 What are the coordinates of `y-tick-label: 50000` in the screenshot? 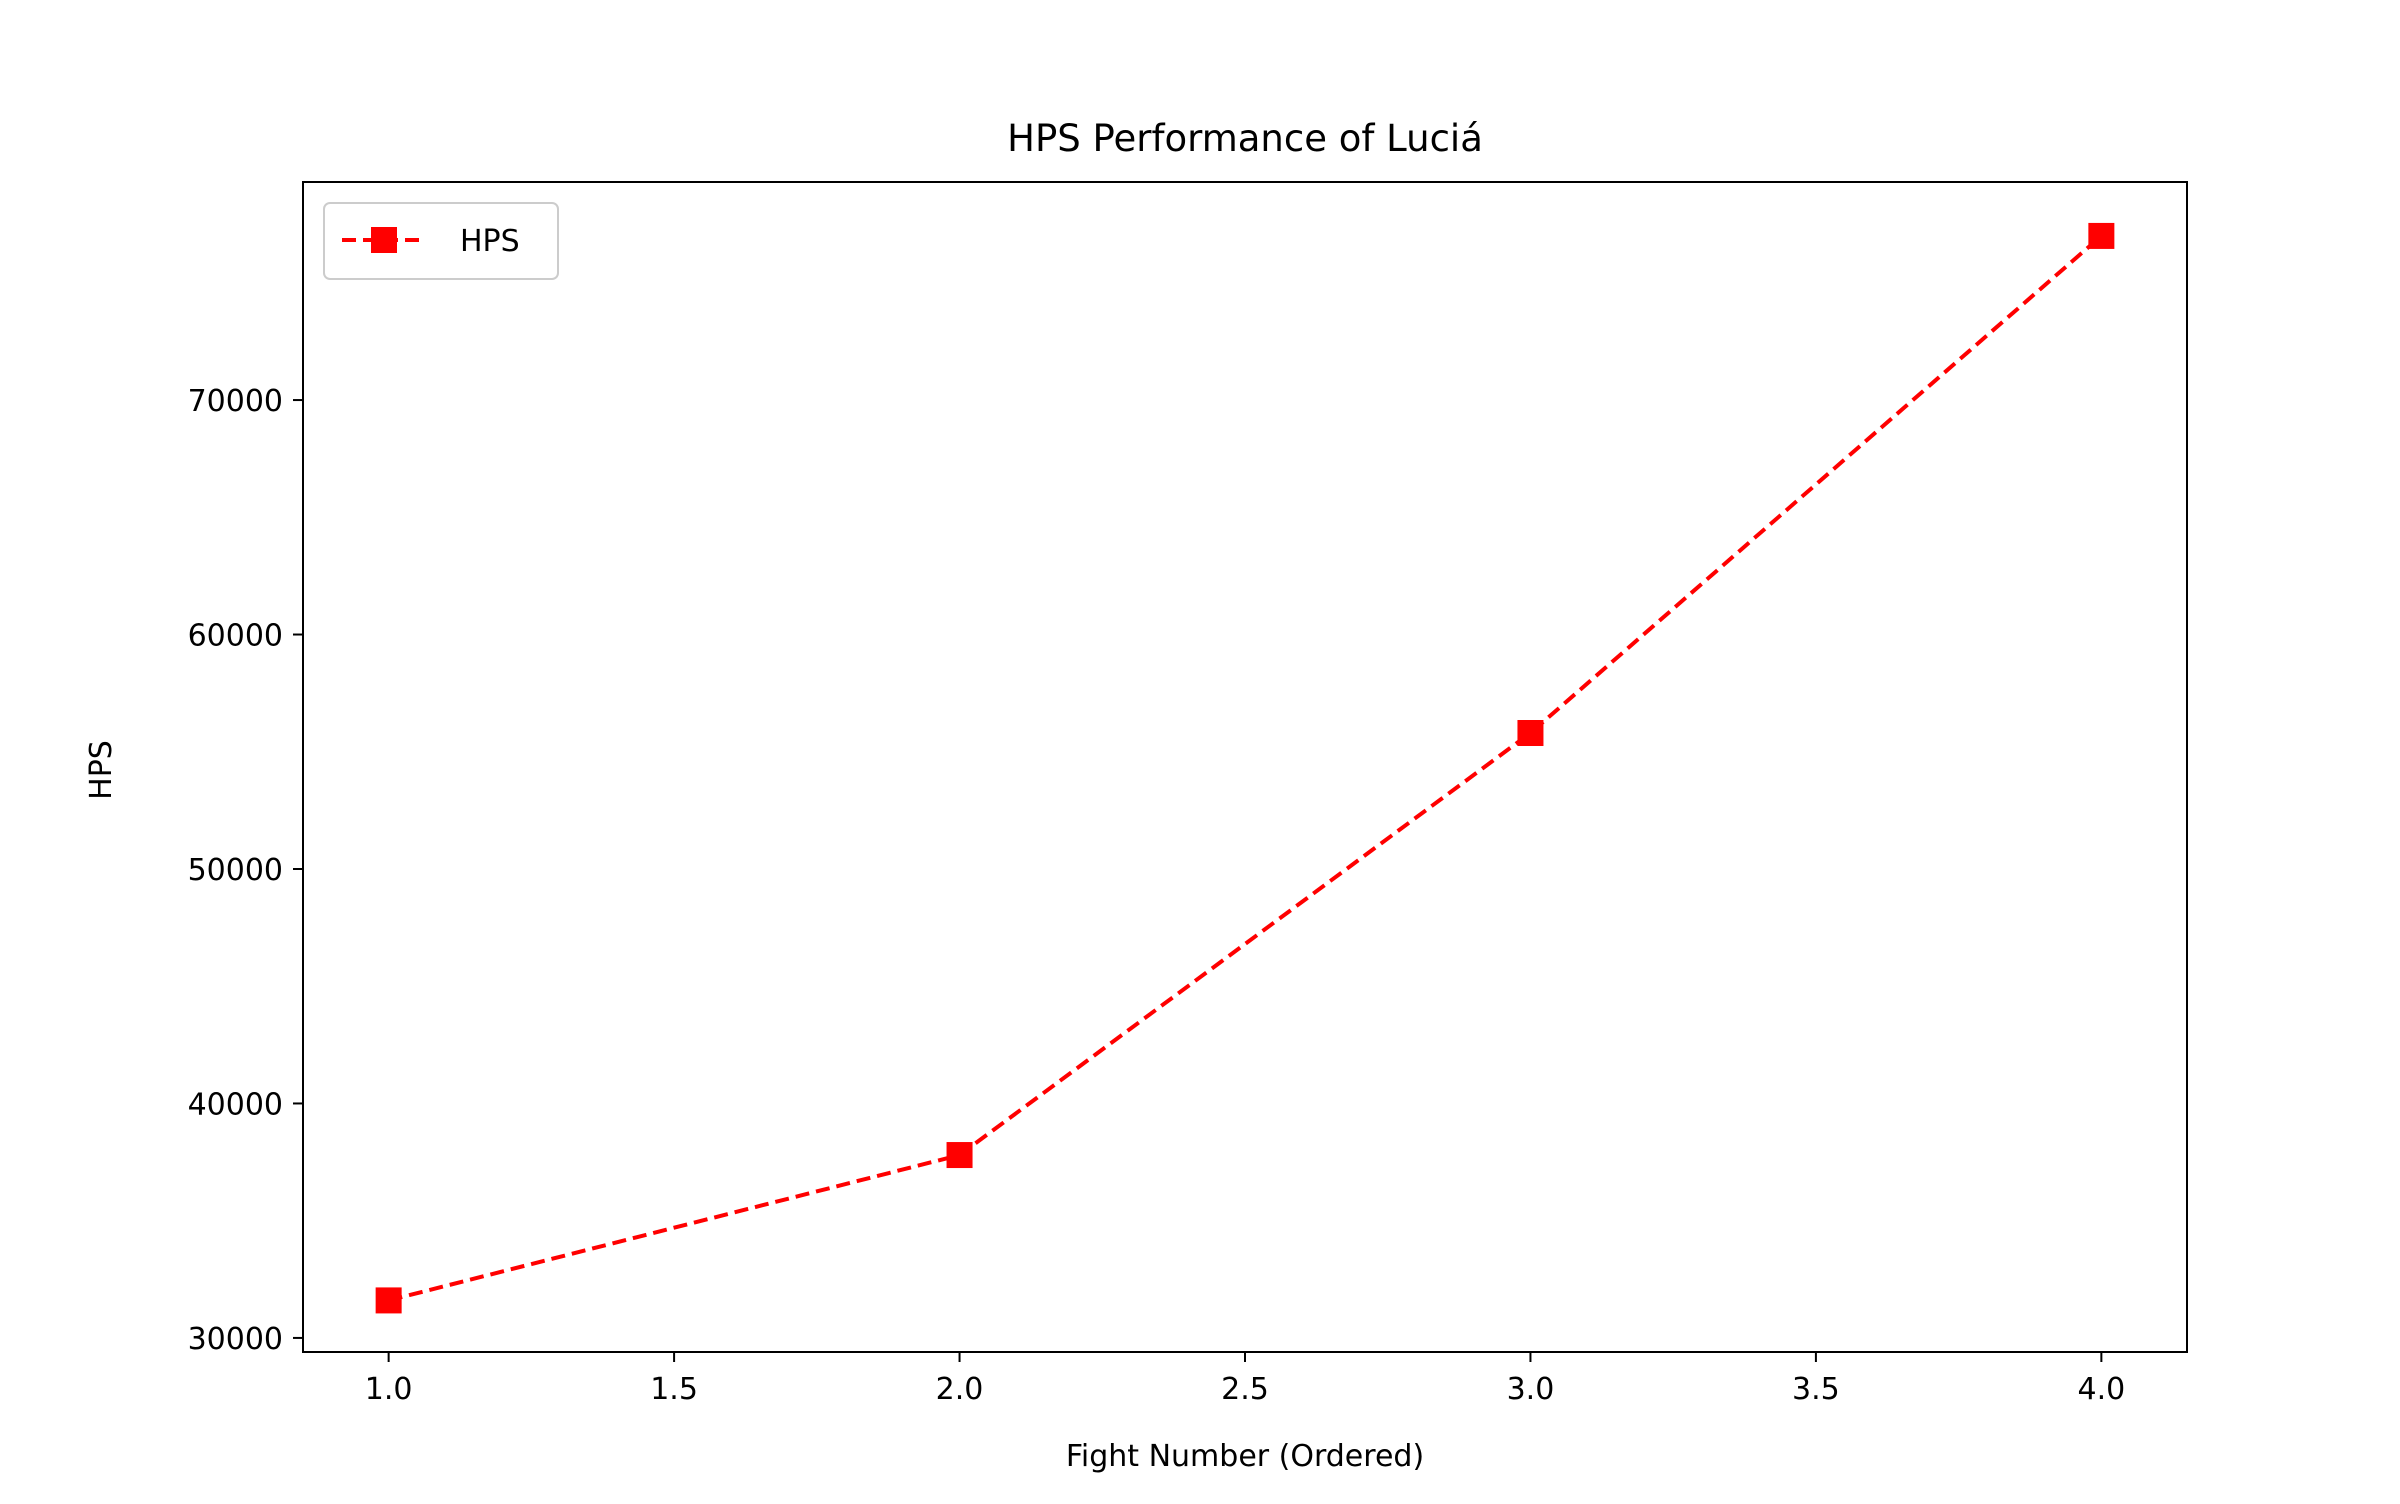 It's located at (235, 870).